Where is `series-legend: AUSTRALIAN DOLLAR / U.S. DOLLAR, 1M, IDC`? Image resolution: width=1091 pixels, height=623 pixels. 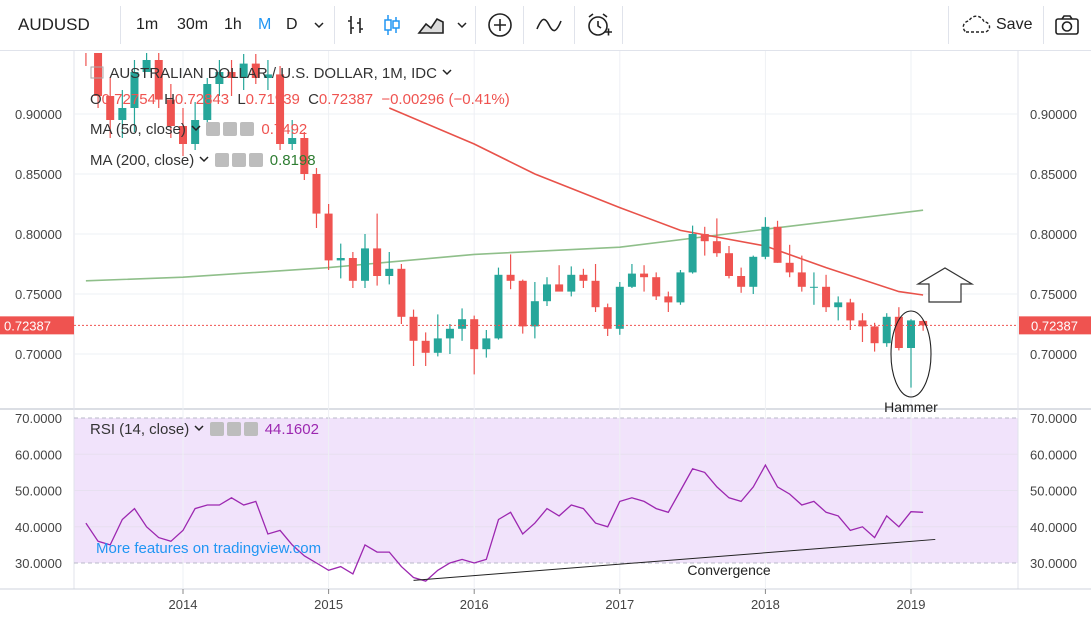
series-legend: AUSTRALIAN DOLLAR / U.S. DOLLAR, 1M, IDC is located at coordinates (271, 73).